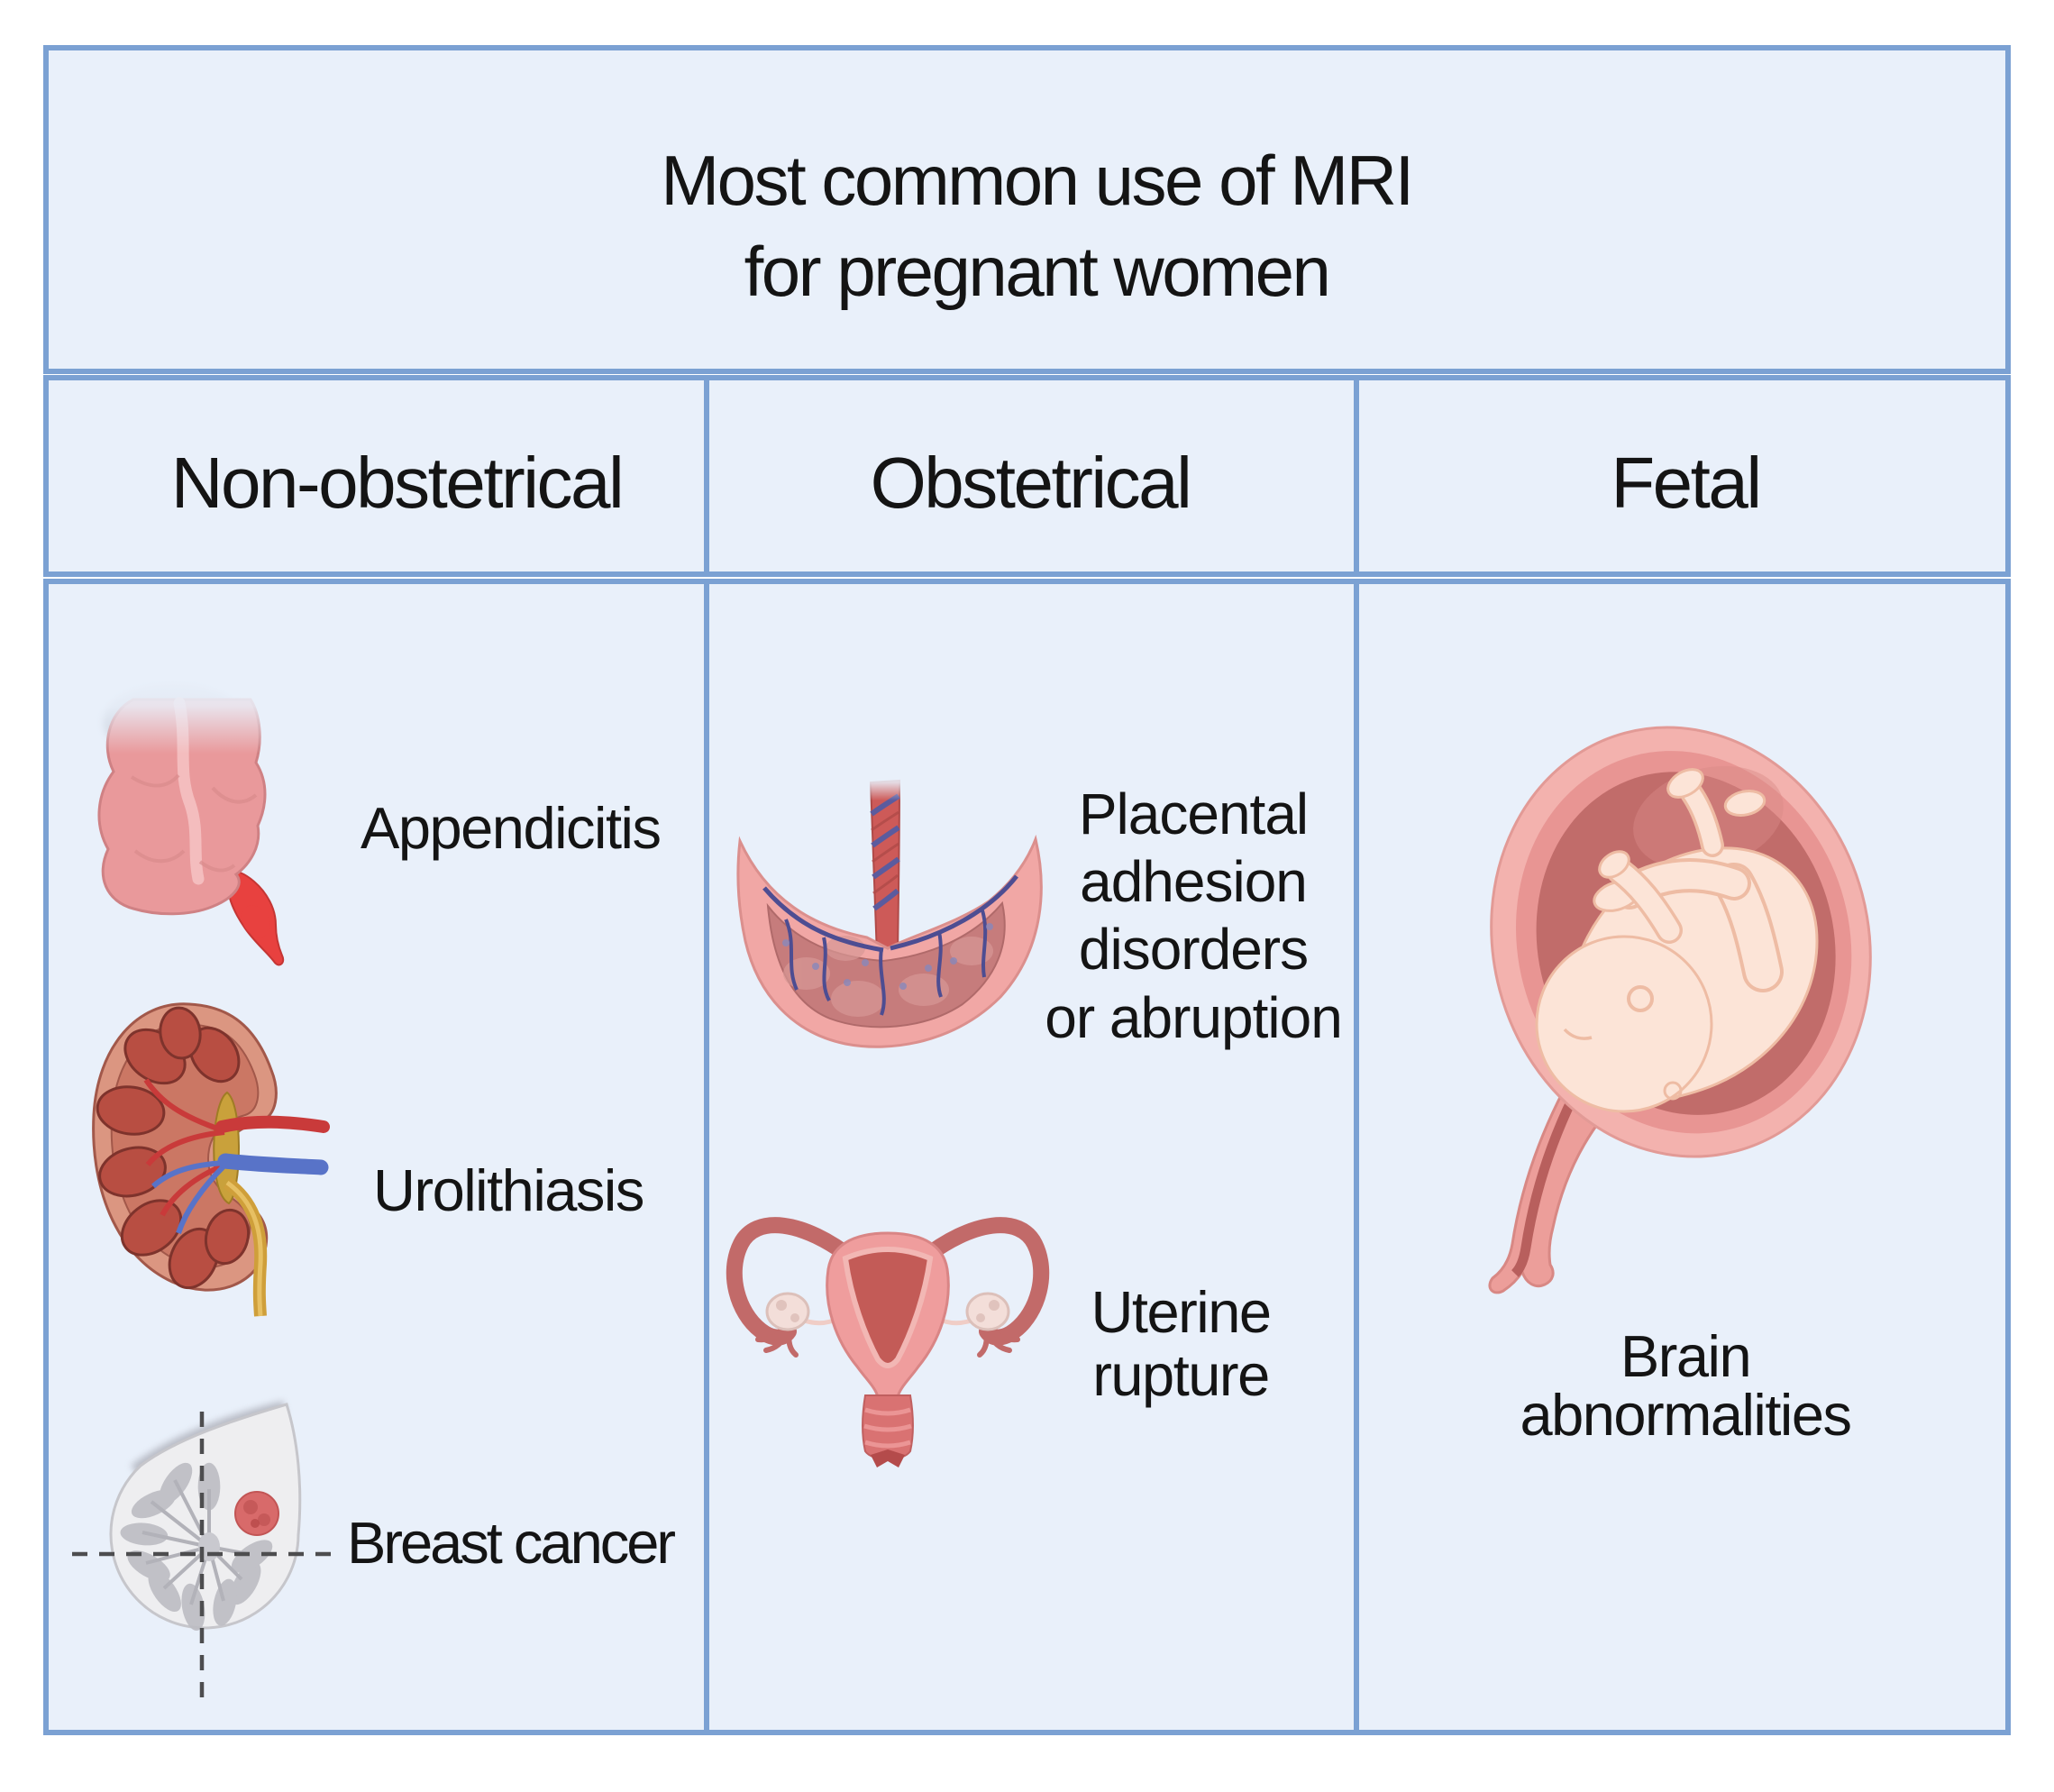  Describe the element at coordinates (1193, 814) in the screenshot. I see `svg-text: Placental` at that location.